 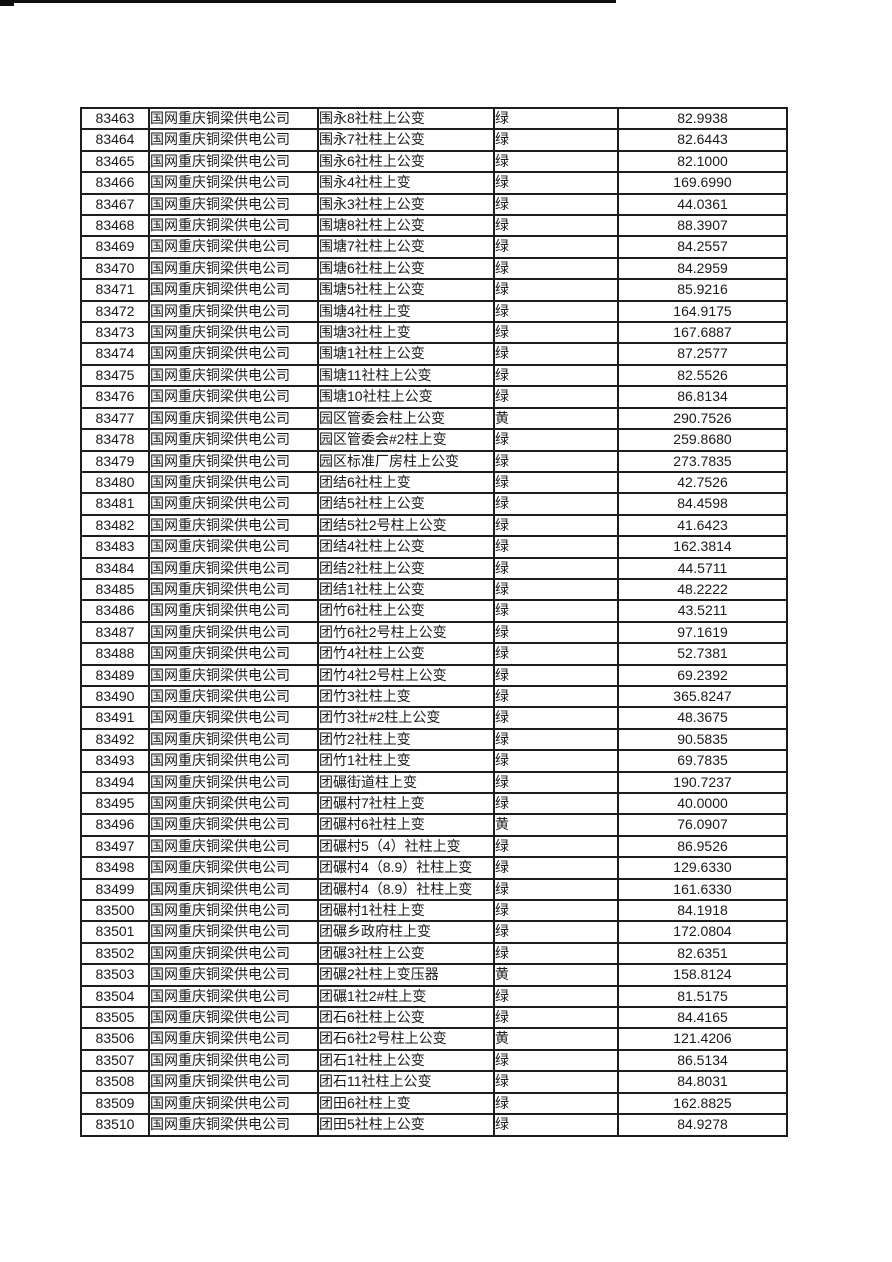 I want to click on table-row: 83492 国网重庆铜梁供电公司 团竹2社柱上变绿 90.5835, so click(x=434, y=739).